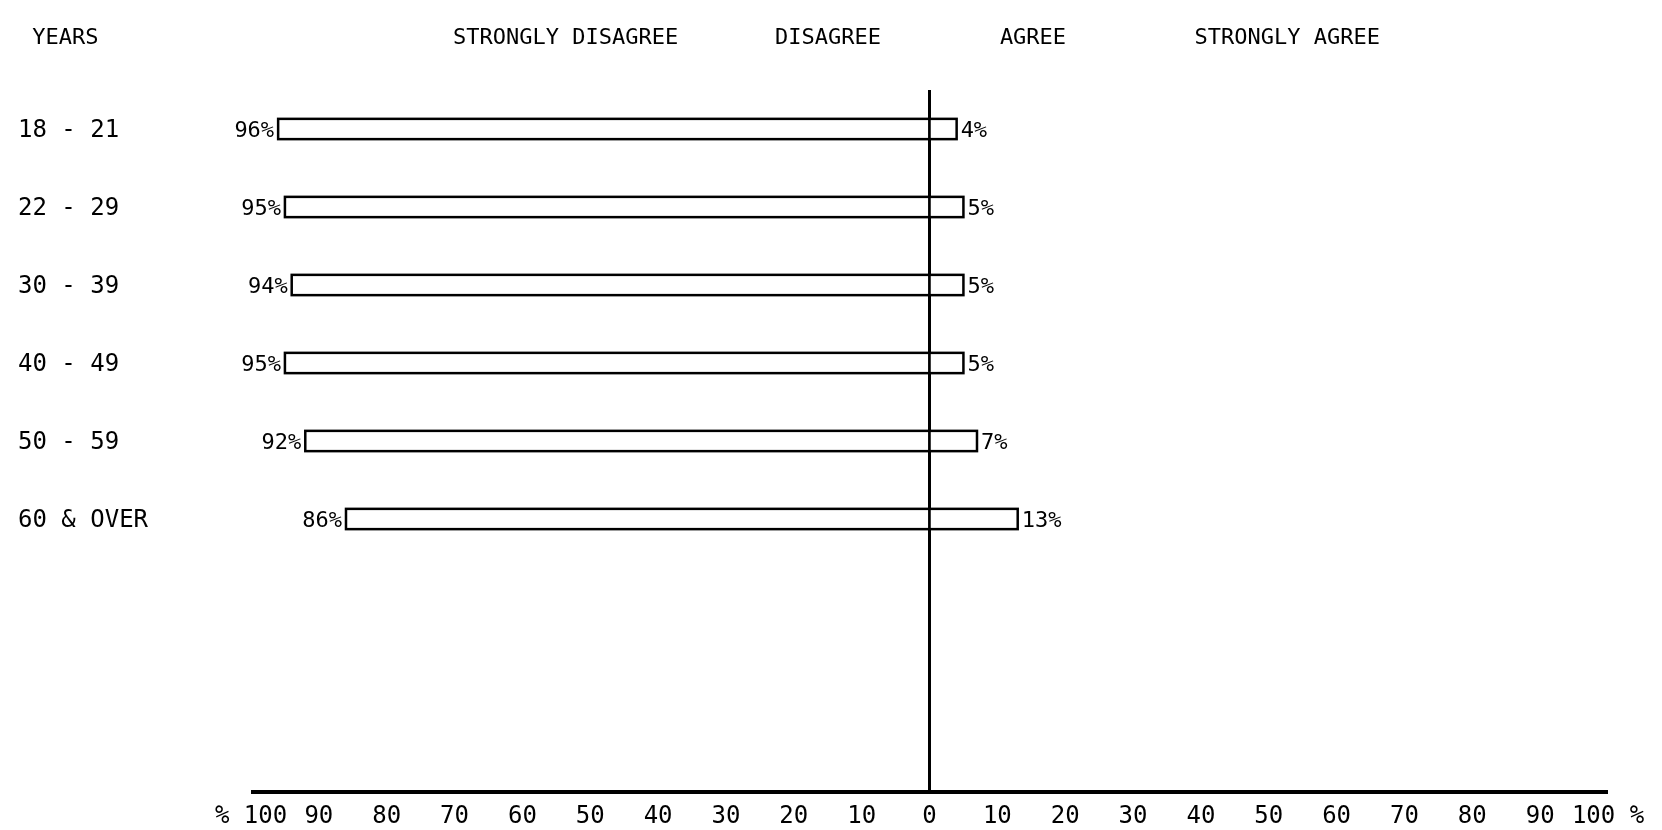  I want to click on data-label: 7%, so click(994, 441).